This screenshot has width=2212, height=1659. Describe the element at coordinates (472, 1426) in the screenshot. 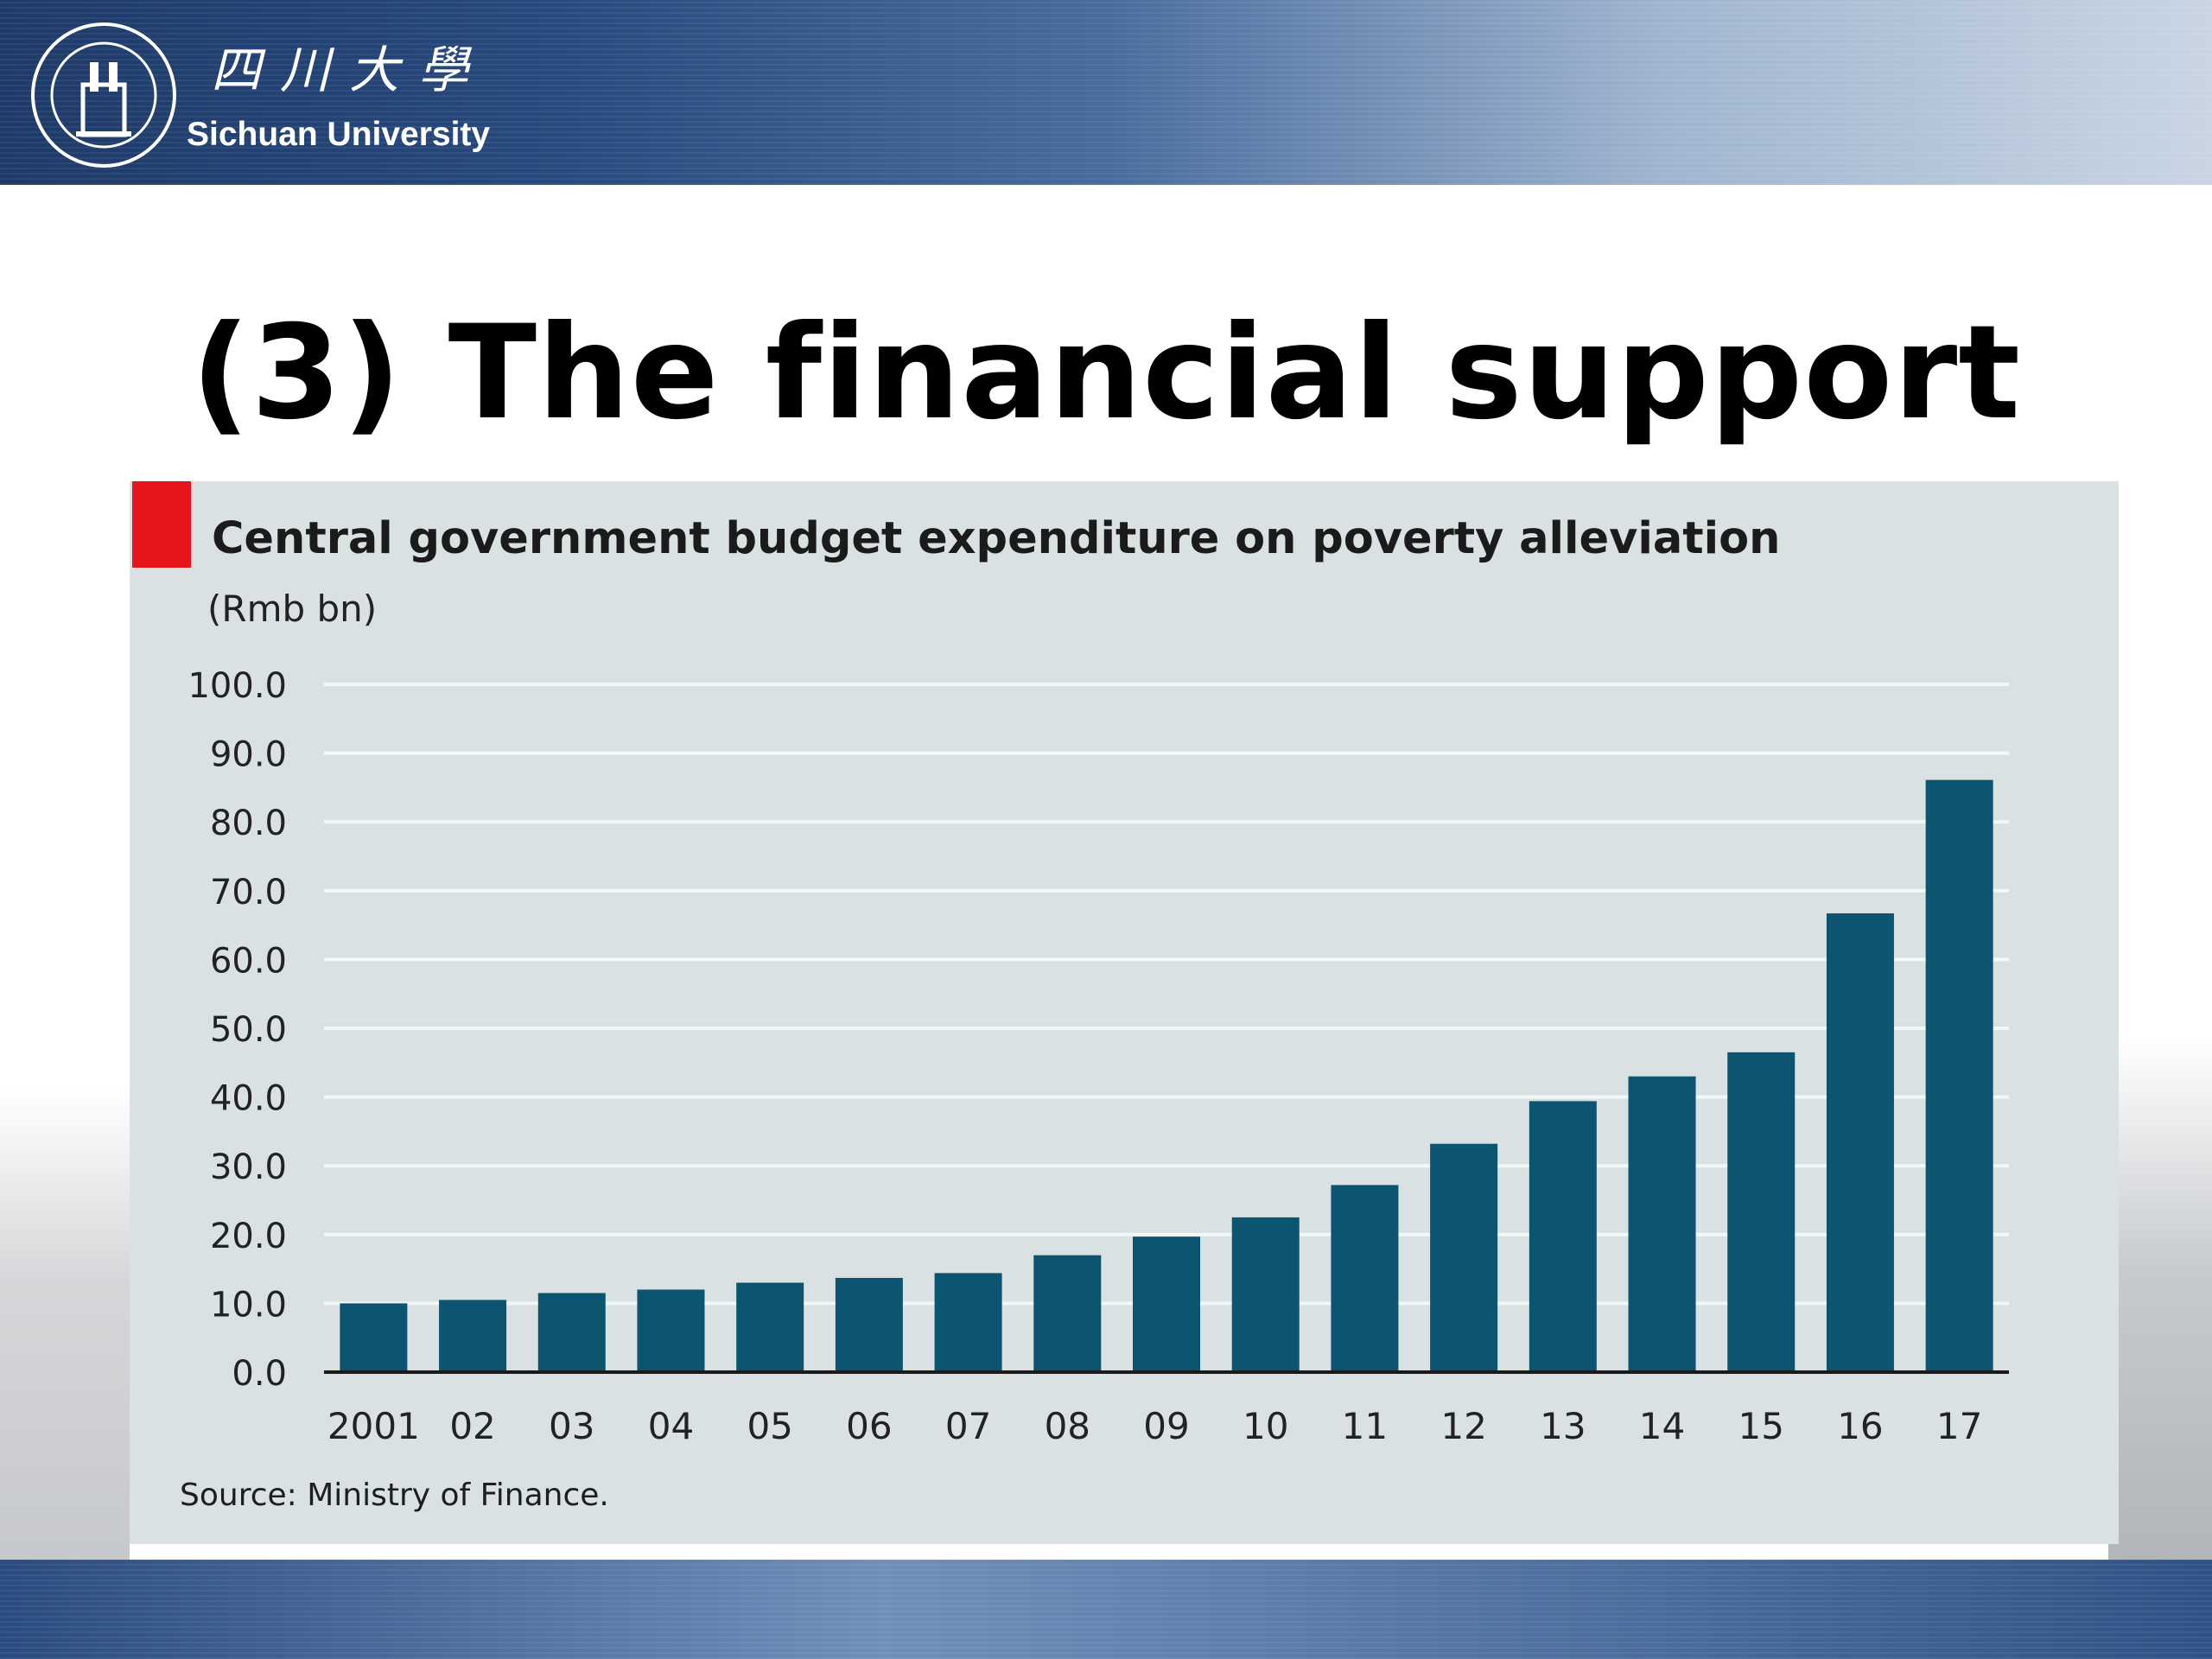

I see `x-tick-label: 02` at that location.